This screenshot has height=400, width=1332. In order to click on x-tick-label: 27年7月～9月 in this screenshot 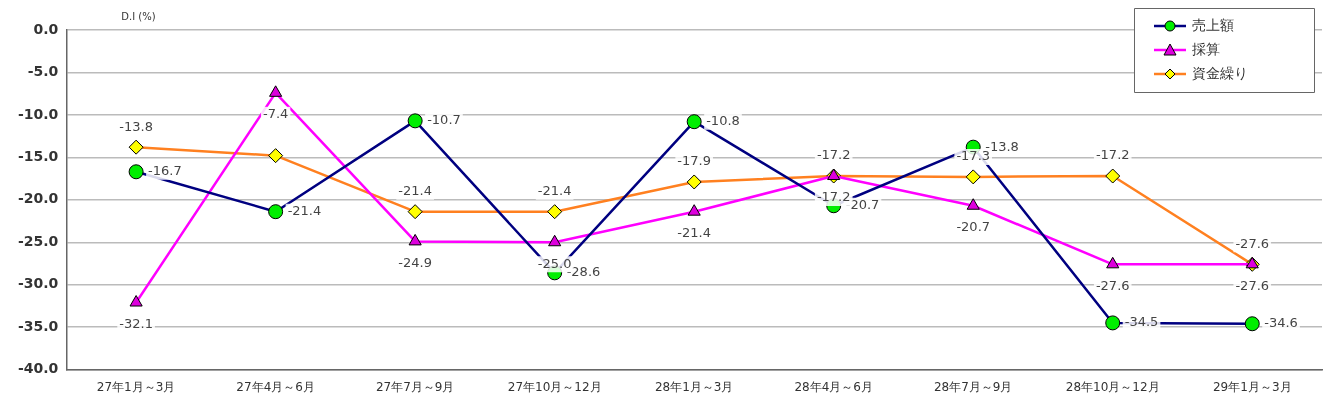, I will do `click(415, 386)`.